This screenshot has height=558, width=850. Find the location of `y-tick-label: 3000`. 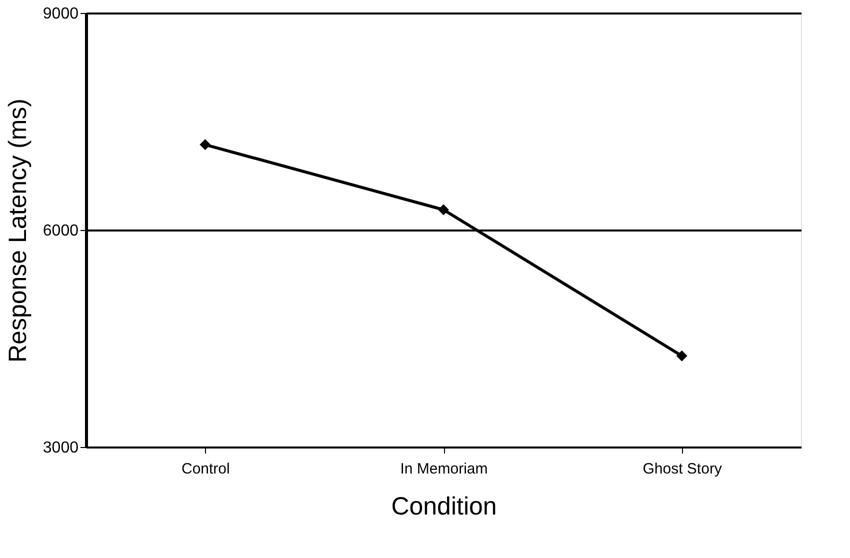

y-tick-label: 3000 is located at coordinates (60, 448).